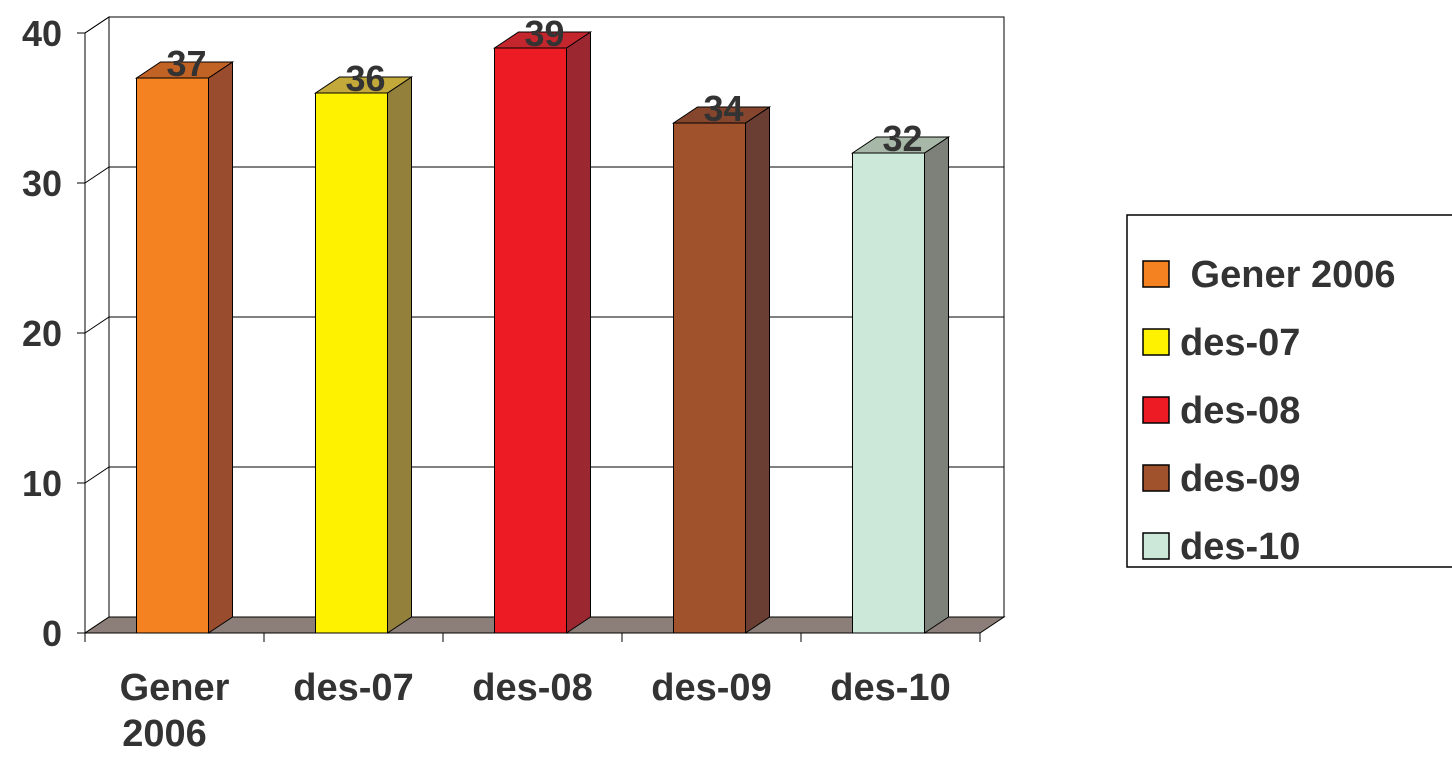  Describe the element at coordinates (42, 483) in the screenshot. I see `y-tick-label: 10` at that location.